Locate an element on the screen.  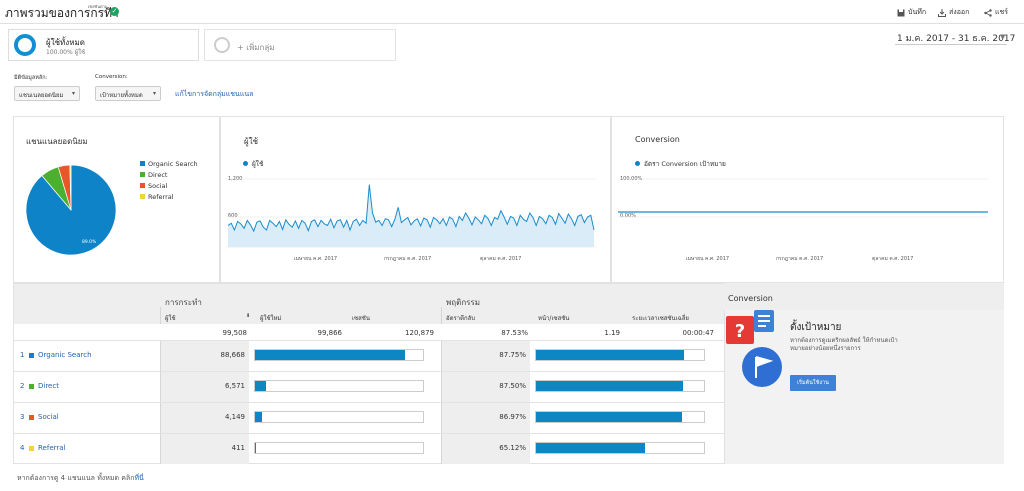
users-area-chart is located at coordinates (411, 213).